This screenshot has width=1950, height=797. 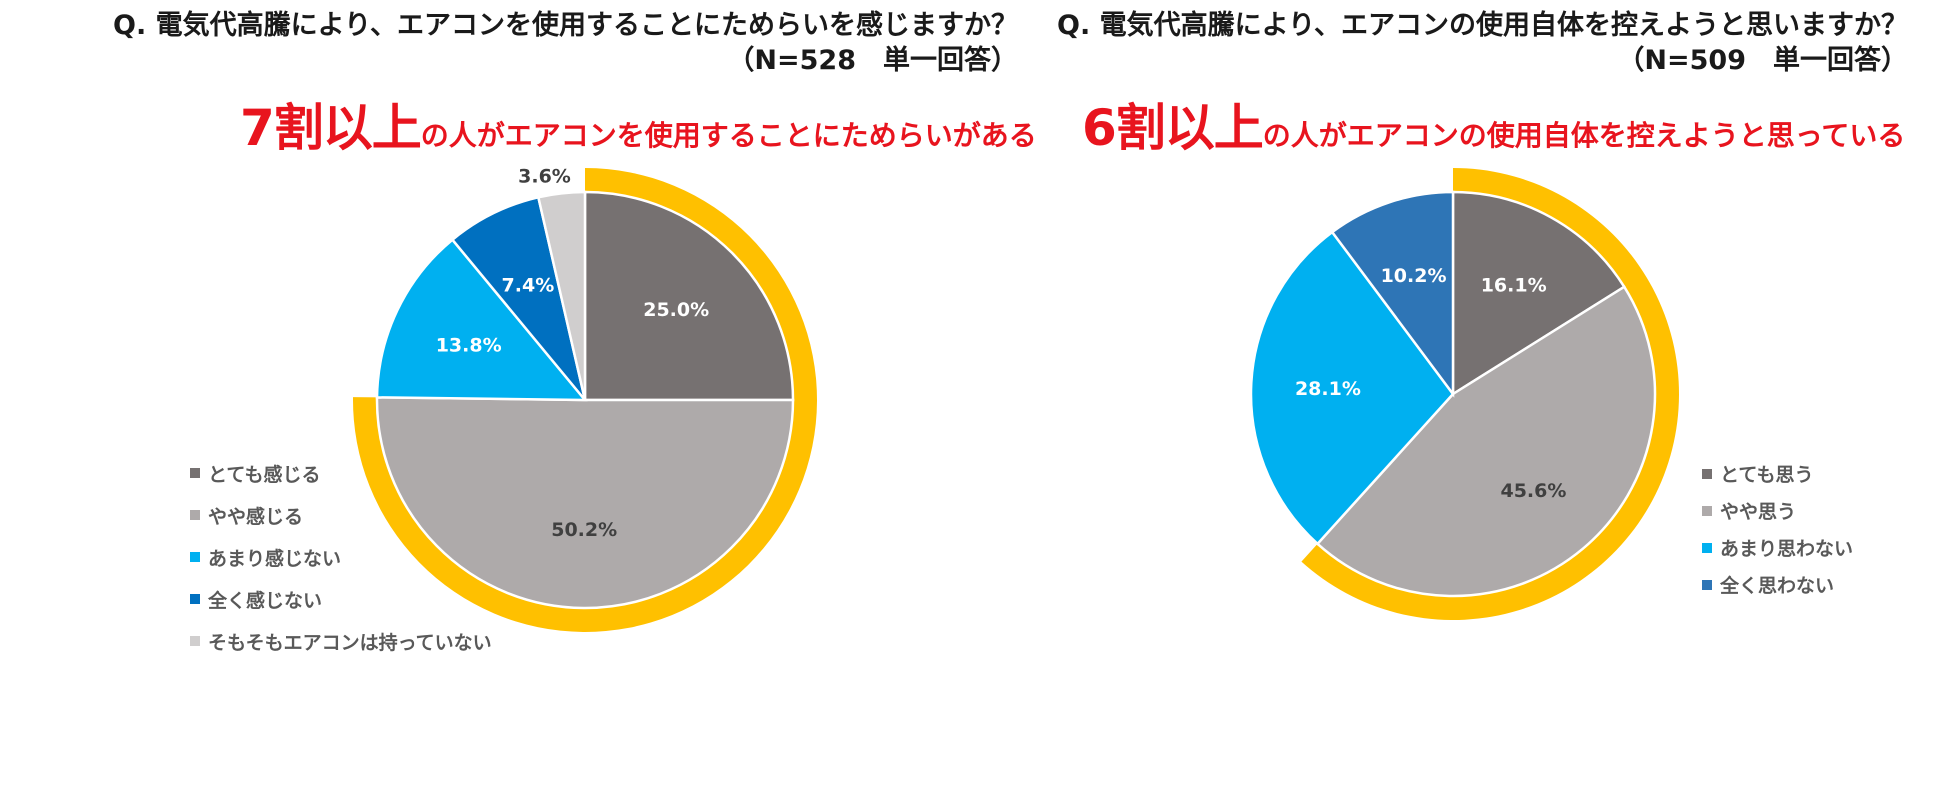 I want to click on chart2-legend-item-2: やや思う, so click(x=1777, y=510).